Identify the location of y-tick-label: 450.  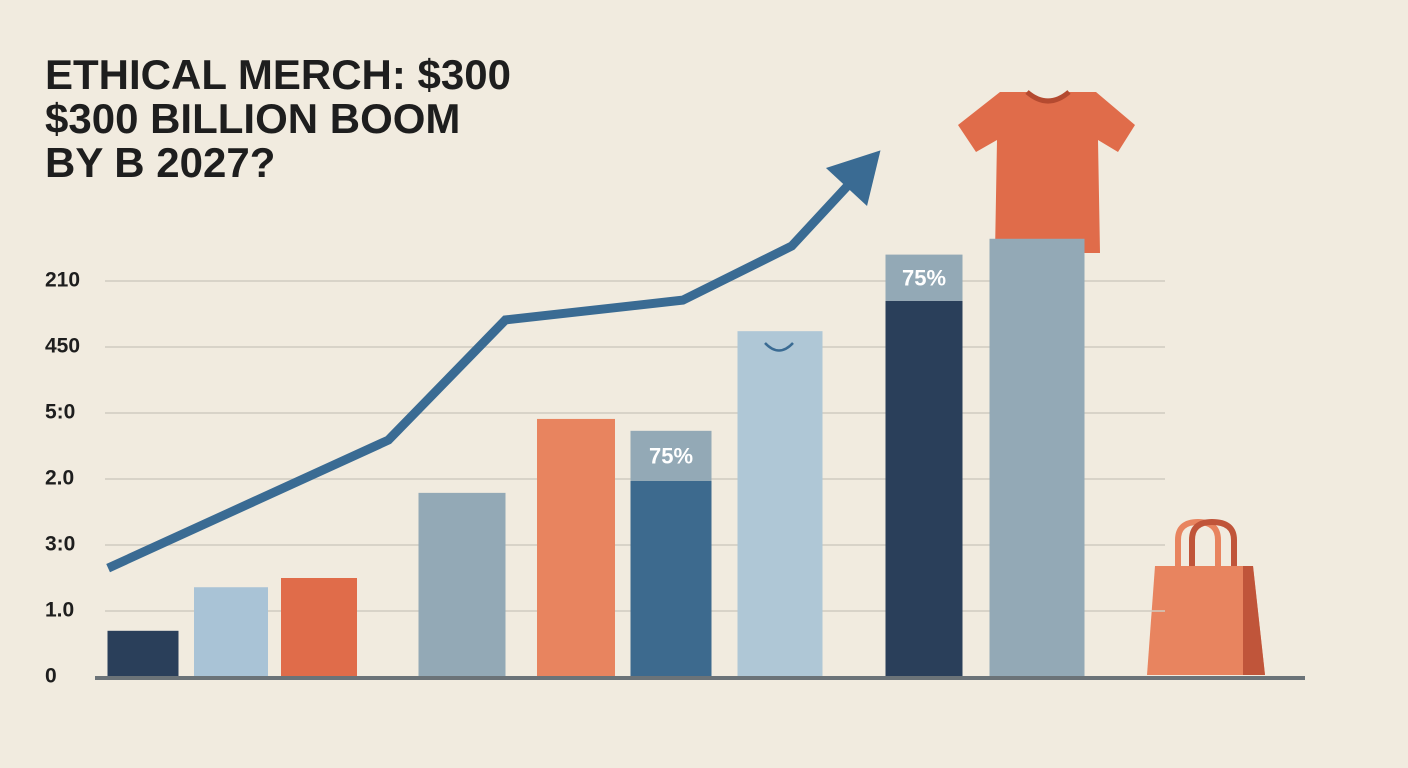
(62, 346).